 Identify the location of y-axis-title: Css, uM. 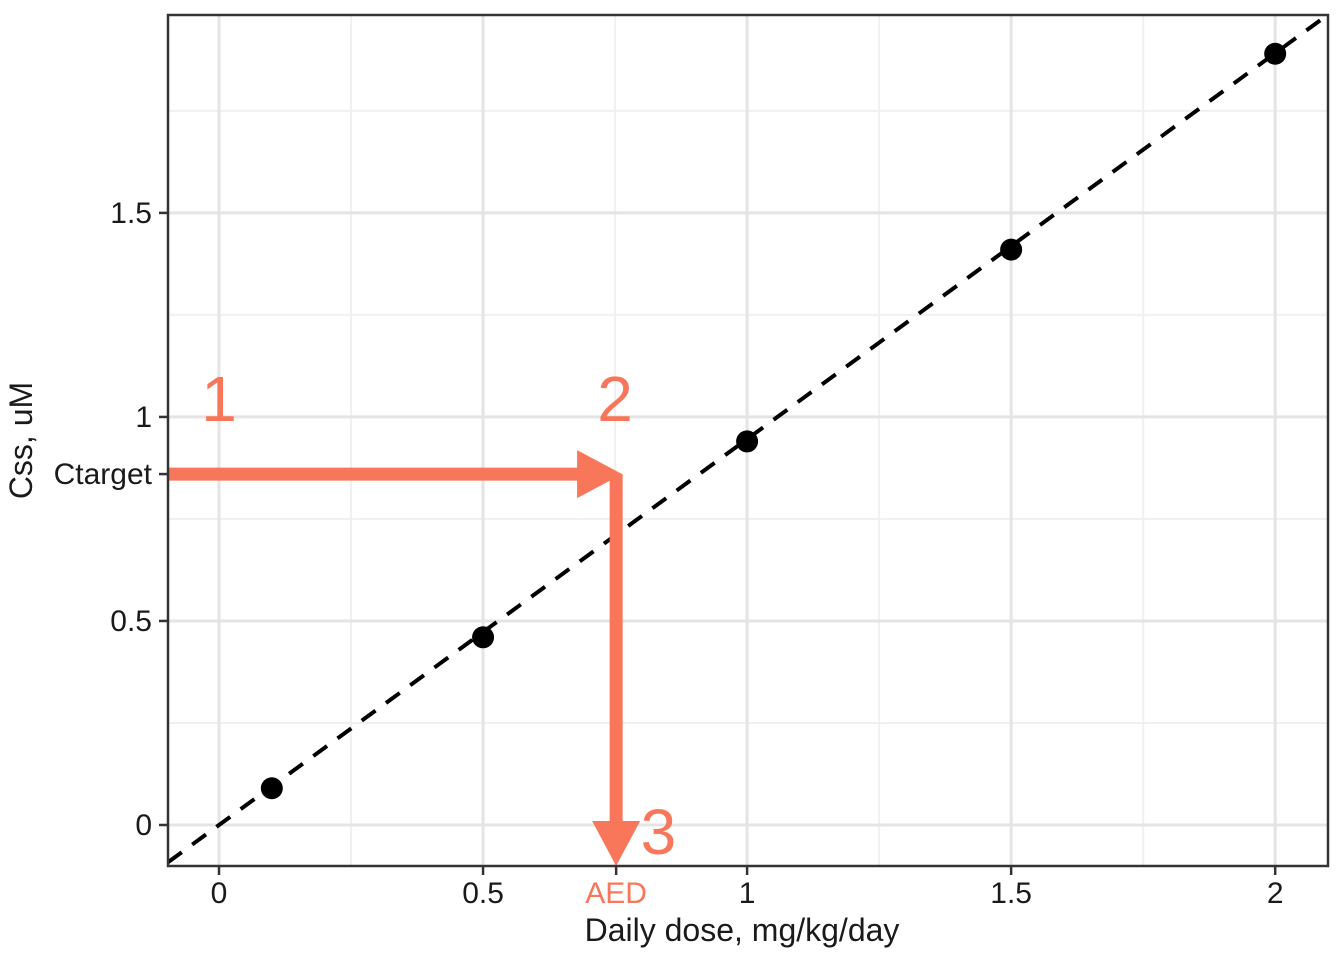
(21, 440).